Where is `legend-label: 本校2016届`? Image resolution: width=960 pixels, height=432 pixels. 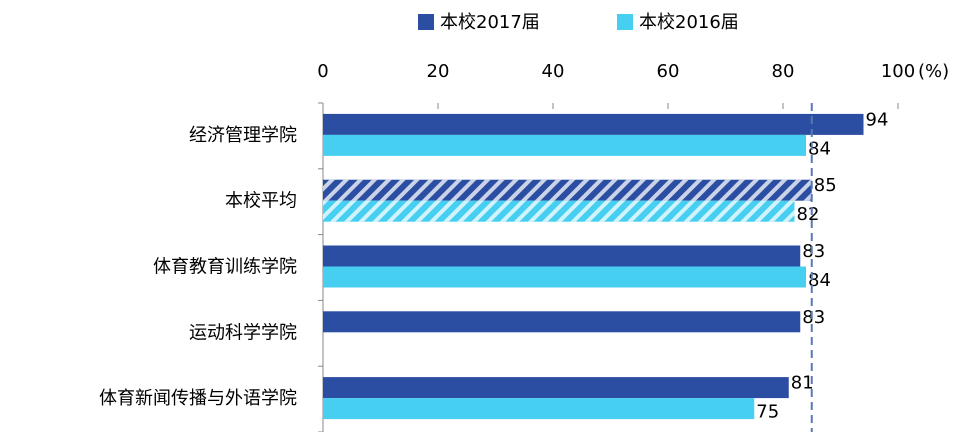 legend-label: 本校2016届 is located at coordinates (689, 22).